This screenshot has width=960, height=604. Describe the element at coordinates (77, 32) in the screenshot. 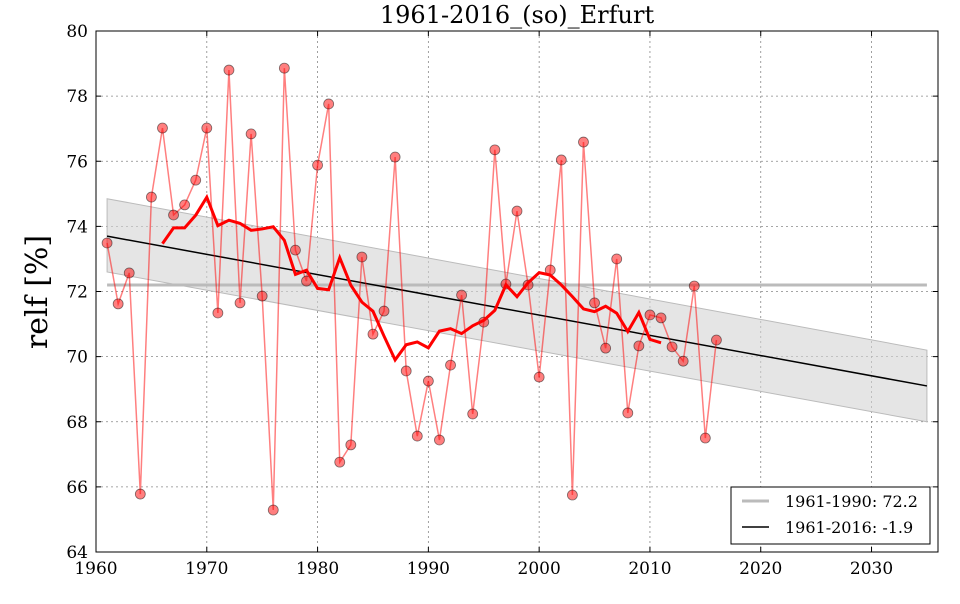

I see `y-tick-label: 80` at that location.